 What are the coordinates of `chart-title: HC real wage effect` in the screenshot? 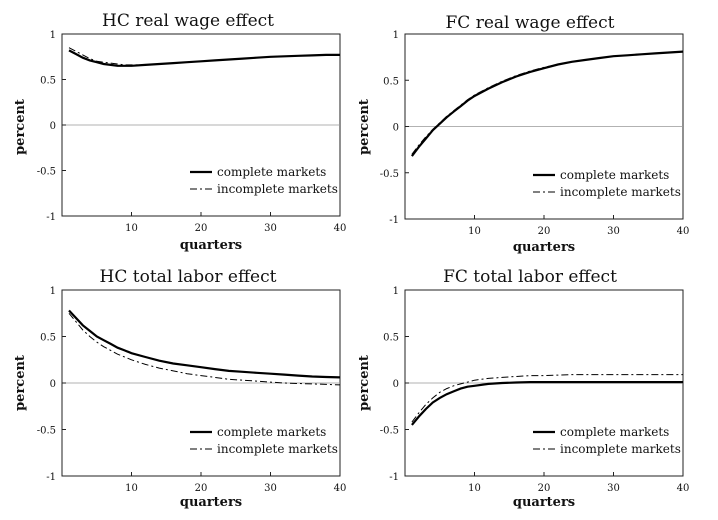 It's located at (188, 21).